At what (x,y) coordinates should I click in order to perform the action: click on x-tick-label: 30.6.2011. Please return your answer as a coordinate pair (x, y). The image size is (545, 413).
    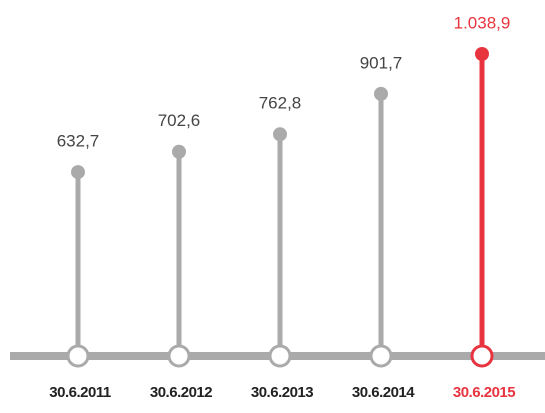
    Looking at the image, I should click on (80, 392).